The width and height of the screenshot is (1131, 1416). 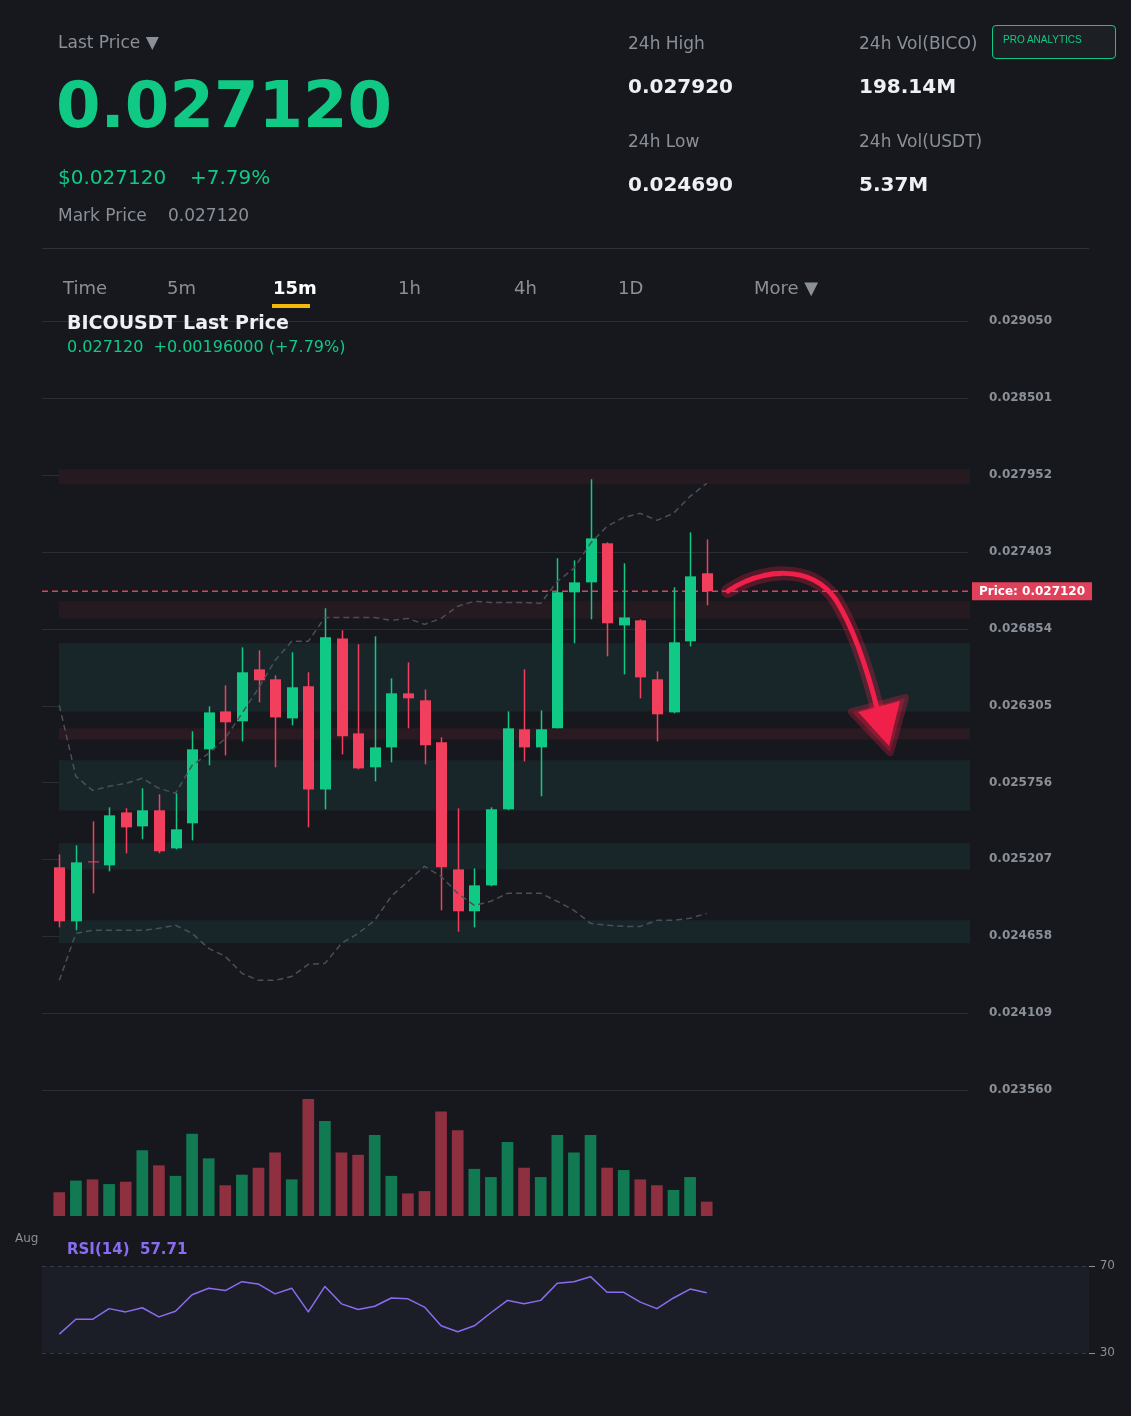 I want to click on text: 5.37M, so click(x=894, y=184).